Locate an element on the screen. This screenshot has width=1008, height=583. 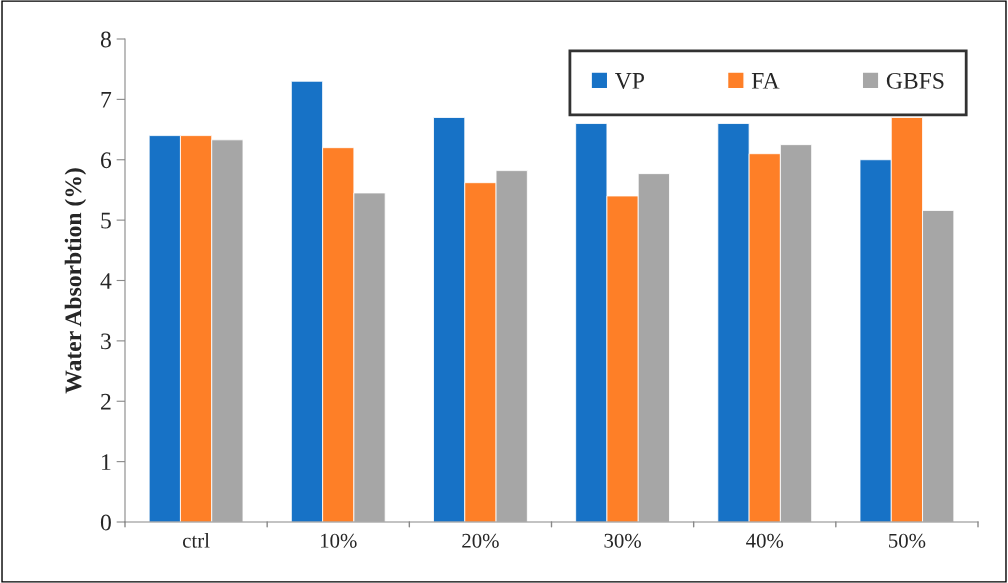
y-tick-label: 1 is located at coordinates (106, 462).